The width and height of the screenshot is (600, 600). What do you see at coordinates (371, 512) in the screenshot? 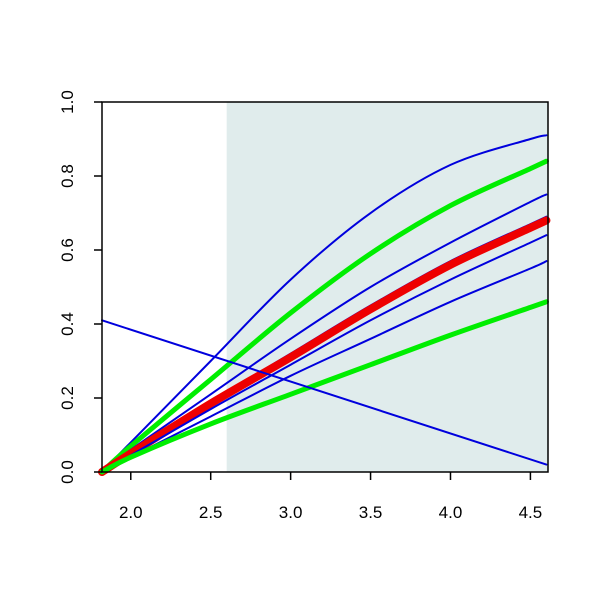
I see `x-tick-label: 3.5` at bounding box center [371, 512].